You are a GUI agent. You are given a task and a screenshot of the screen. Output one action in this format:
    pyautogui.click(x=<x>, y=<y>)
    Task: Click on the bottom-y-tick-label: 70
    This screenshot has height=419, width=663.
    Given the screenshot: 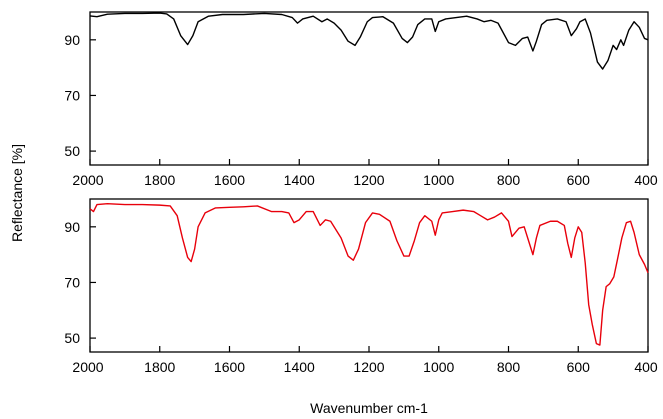 What is the action you would take?
    pyautogui.click(x=72, y=282)
    